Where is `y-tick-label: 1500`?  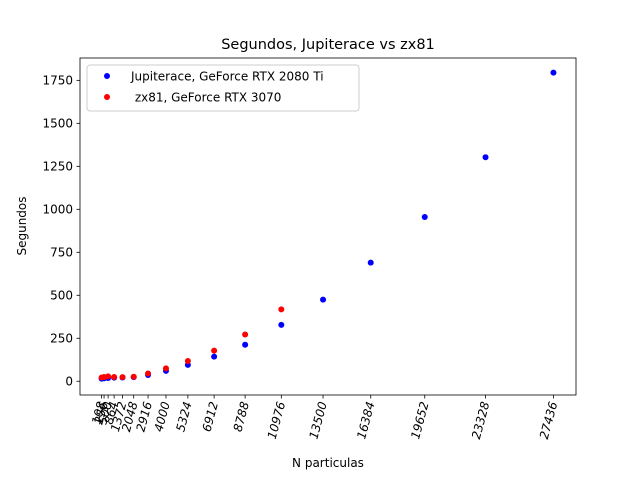
y-tick-label: 1500 is located at coordinates (57, 124).